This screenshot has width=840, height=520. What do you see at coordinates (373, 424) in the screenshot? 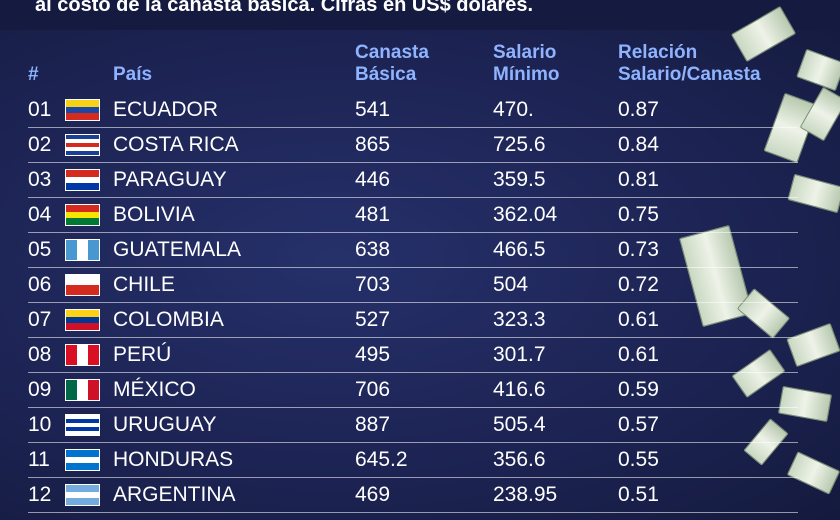
I see `table-cell: 887` at bounding box center [373, 424].